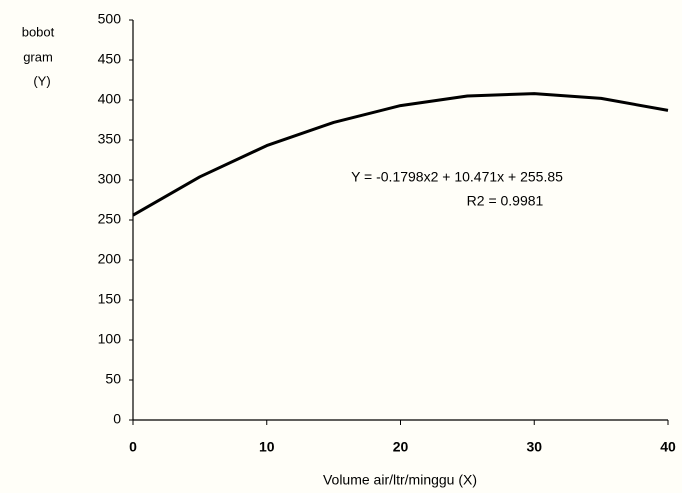  I want to click on y-tick-label: 500, so click(110, 19).